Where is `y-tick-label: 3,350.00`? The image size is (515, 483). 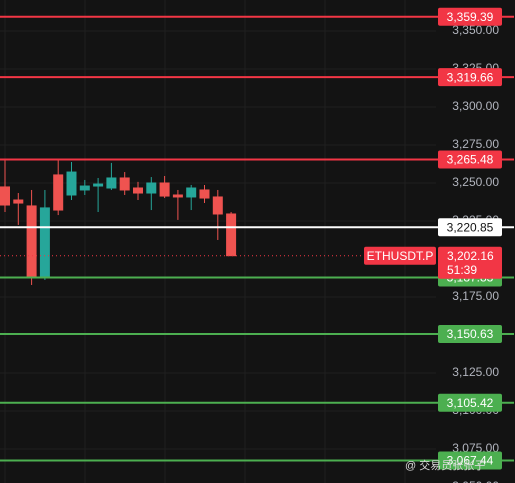
y-tick-label: 3,350.00 is located at coordinates (475, 30).